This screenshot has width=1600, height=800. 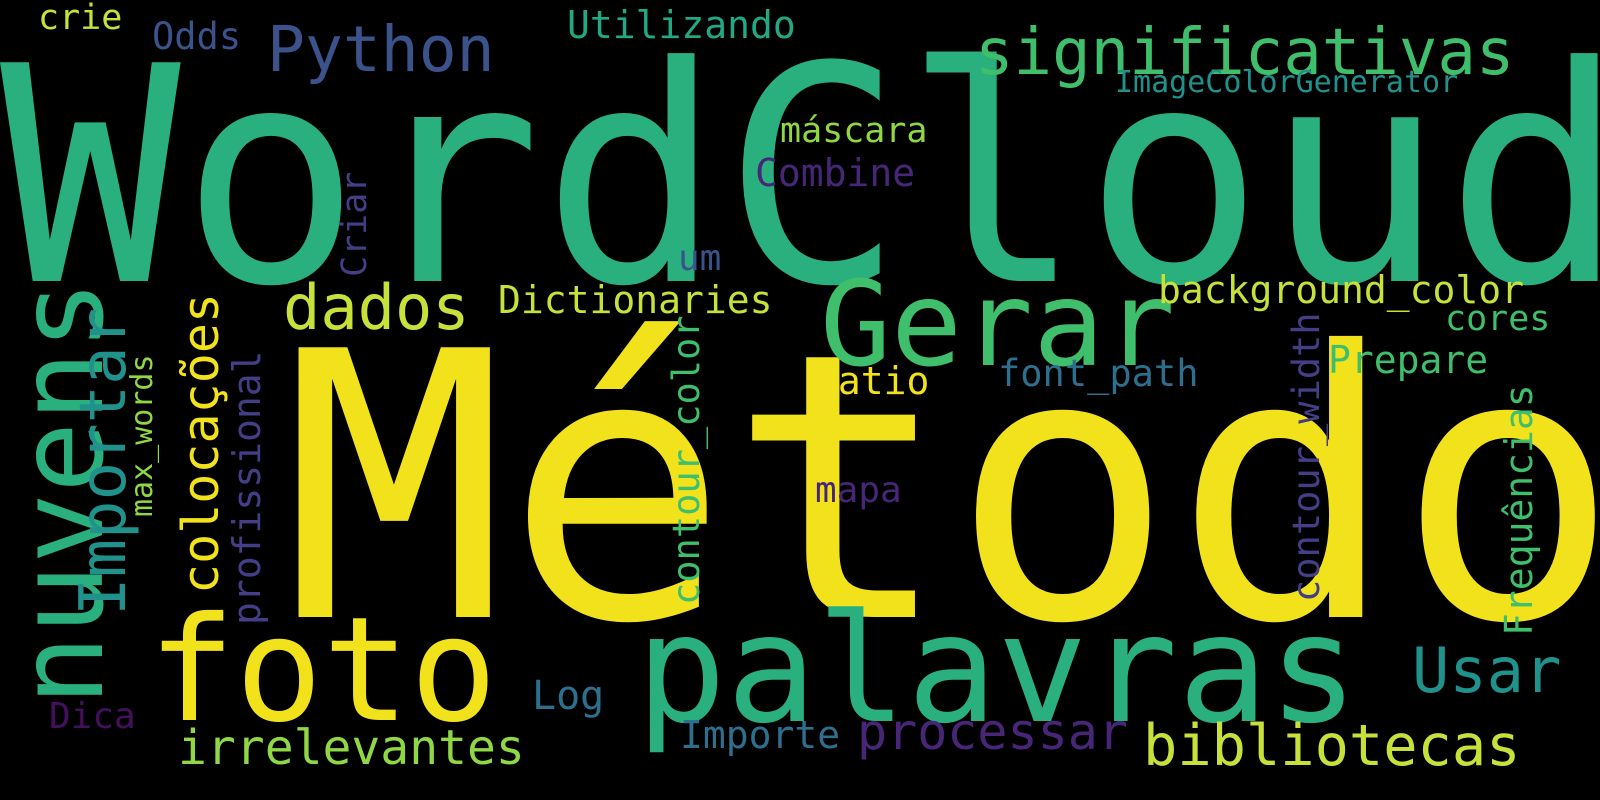 What do you see at coordinates (858, 490) in the screenshot?
I see `word-mapa: mapa` at bounding box center [858, 490].